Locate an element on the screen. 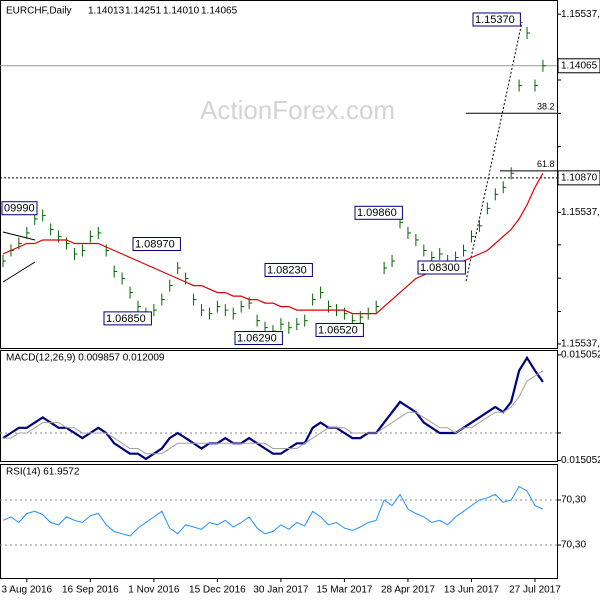 Image resolution: width=600 pixels, height=600 pixels. x-tick-label: 15 Mar 2017 is located at coordinates (344, 590).